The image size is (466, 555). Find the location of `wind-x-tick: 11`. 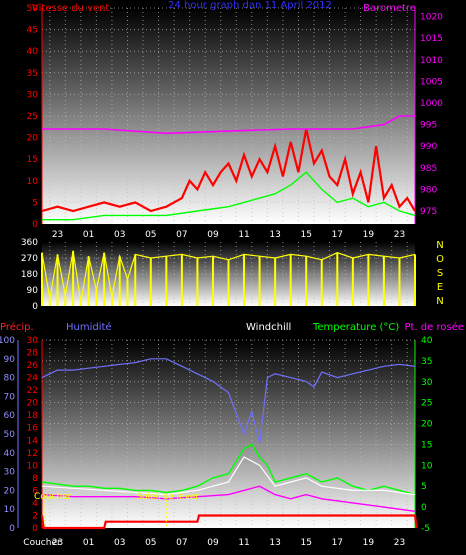

wind-x-tick: 11 is located at coordinates (243, 235).